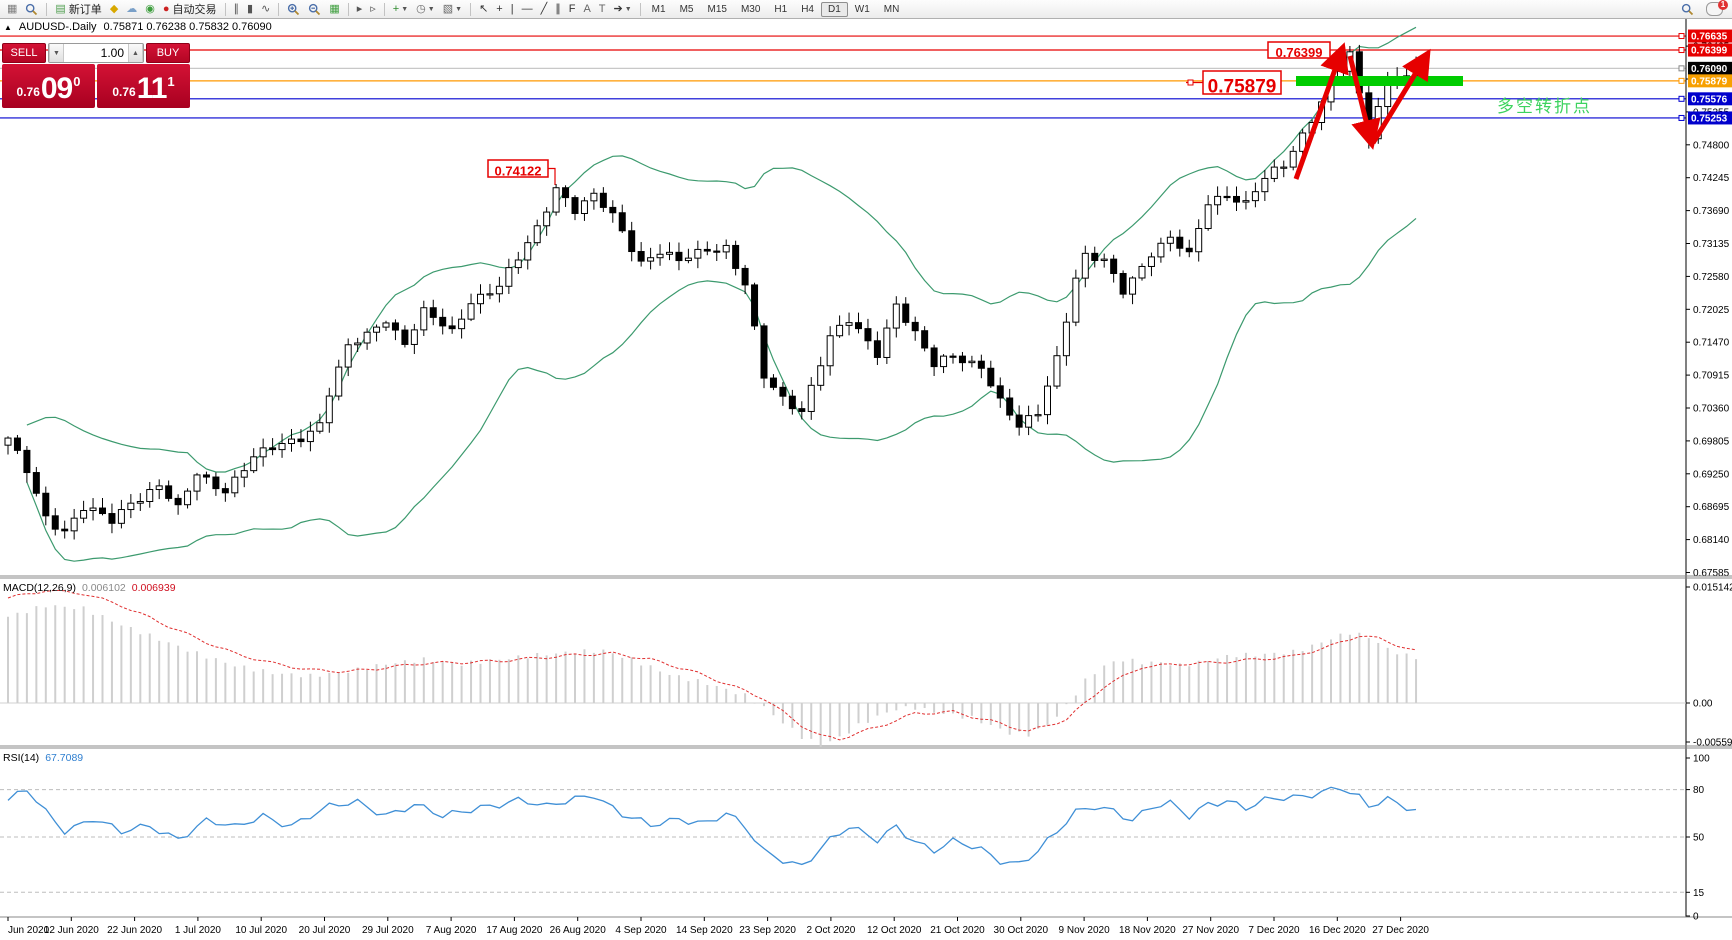  What do you see at coordinates (448, 9) in the screenshot?
I see `templates-icon: ▧` at bounding box center [448, 9].